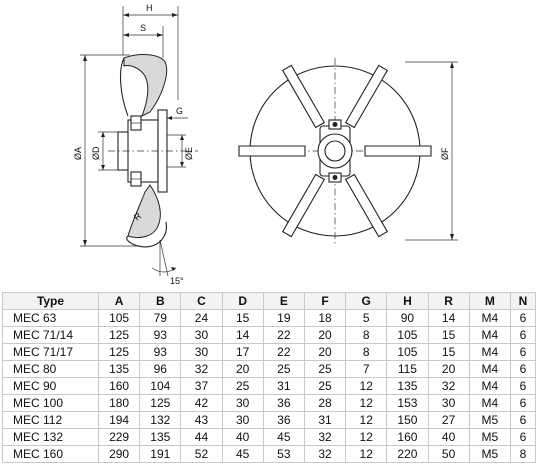  Describe the element at coordinates (78, 153) in the screenshot. I see `dim-label-a: ØA` at that location.